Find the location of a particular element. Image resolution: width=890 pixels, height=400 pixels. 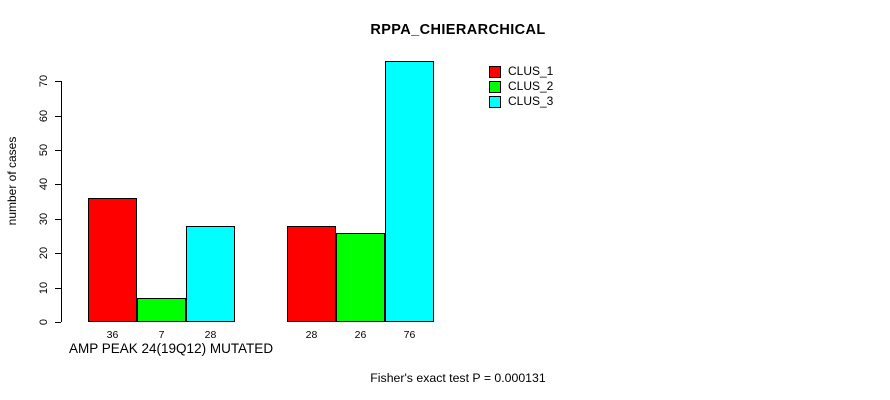

bar-value-label: 76 is located at coordinates (409, 335).